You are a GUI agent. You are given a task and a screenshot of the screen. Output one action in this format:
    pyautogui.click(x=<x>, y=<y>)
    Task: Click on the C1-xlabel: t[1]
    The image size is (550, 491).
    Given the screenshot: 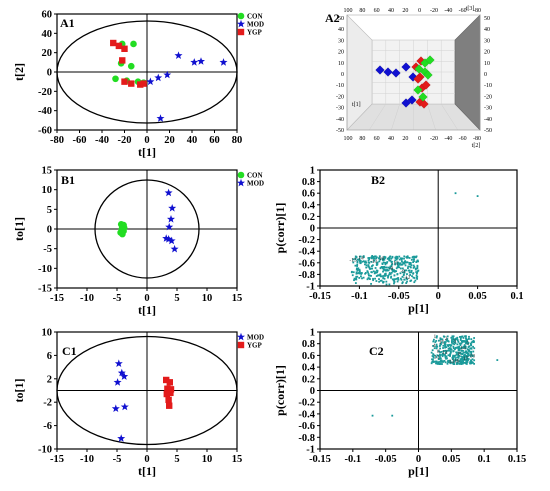 What is the action you would take?
    pyautogui.click(x=147, y=471)
    